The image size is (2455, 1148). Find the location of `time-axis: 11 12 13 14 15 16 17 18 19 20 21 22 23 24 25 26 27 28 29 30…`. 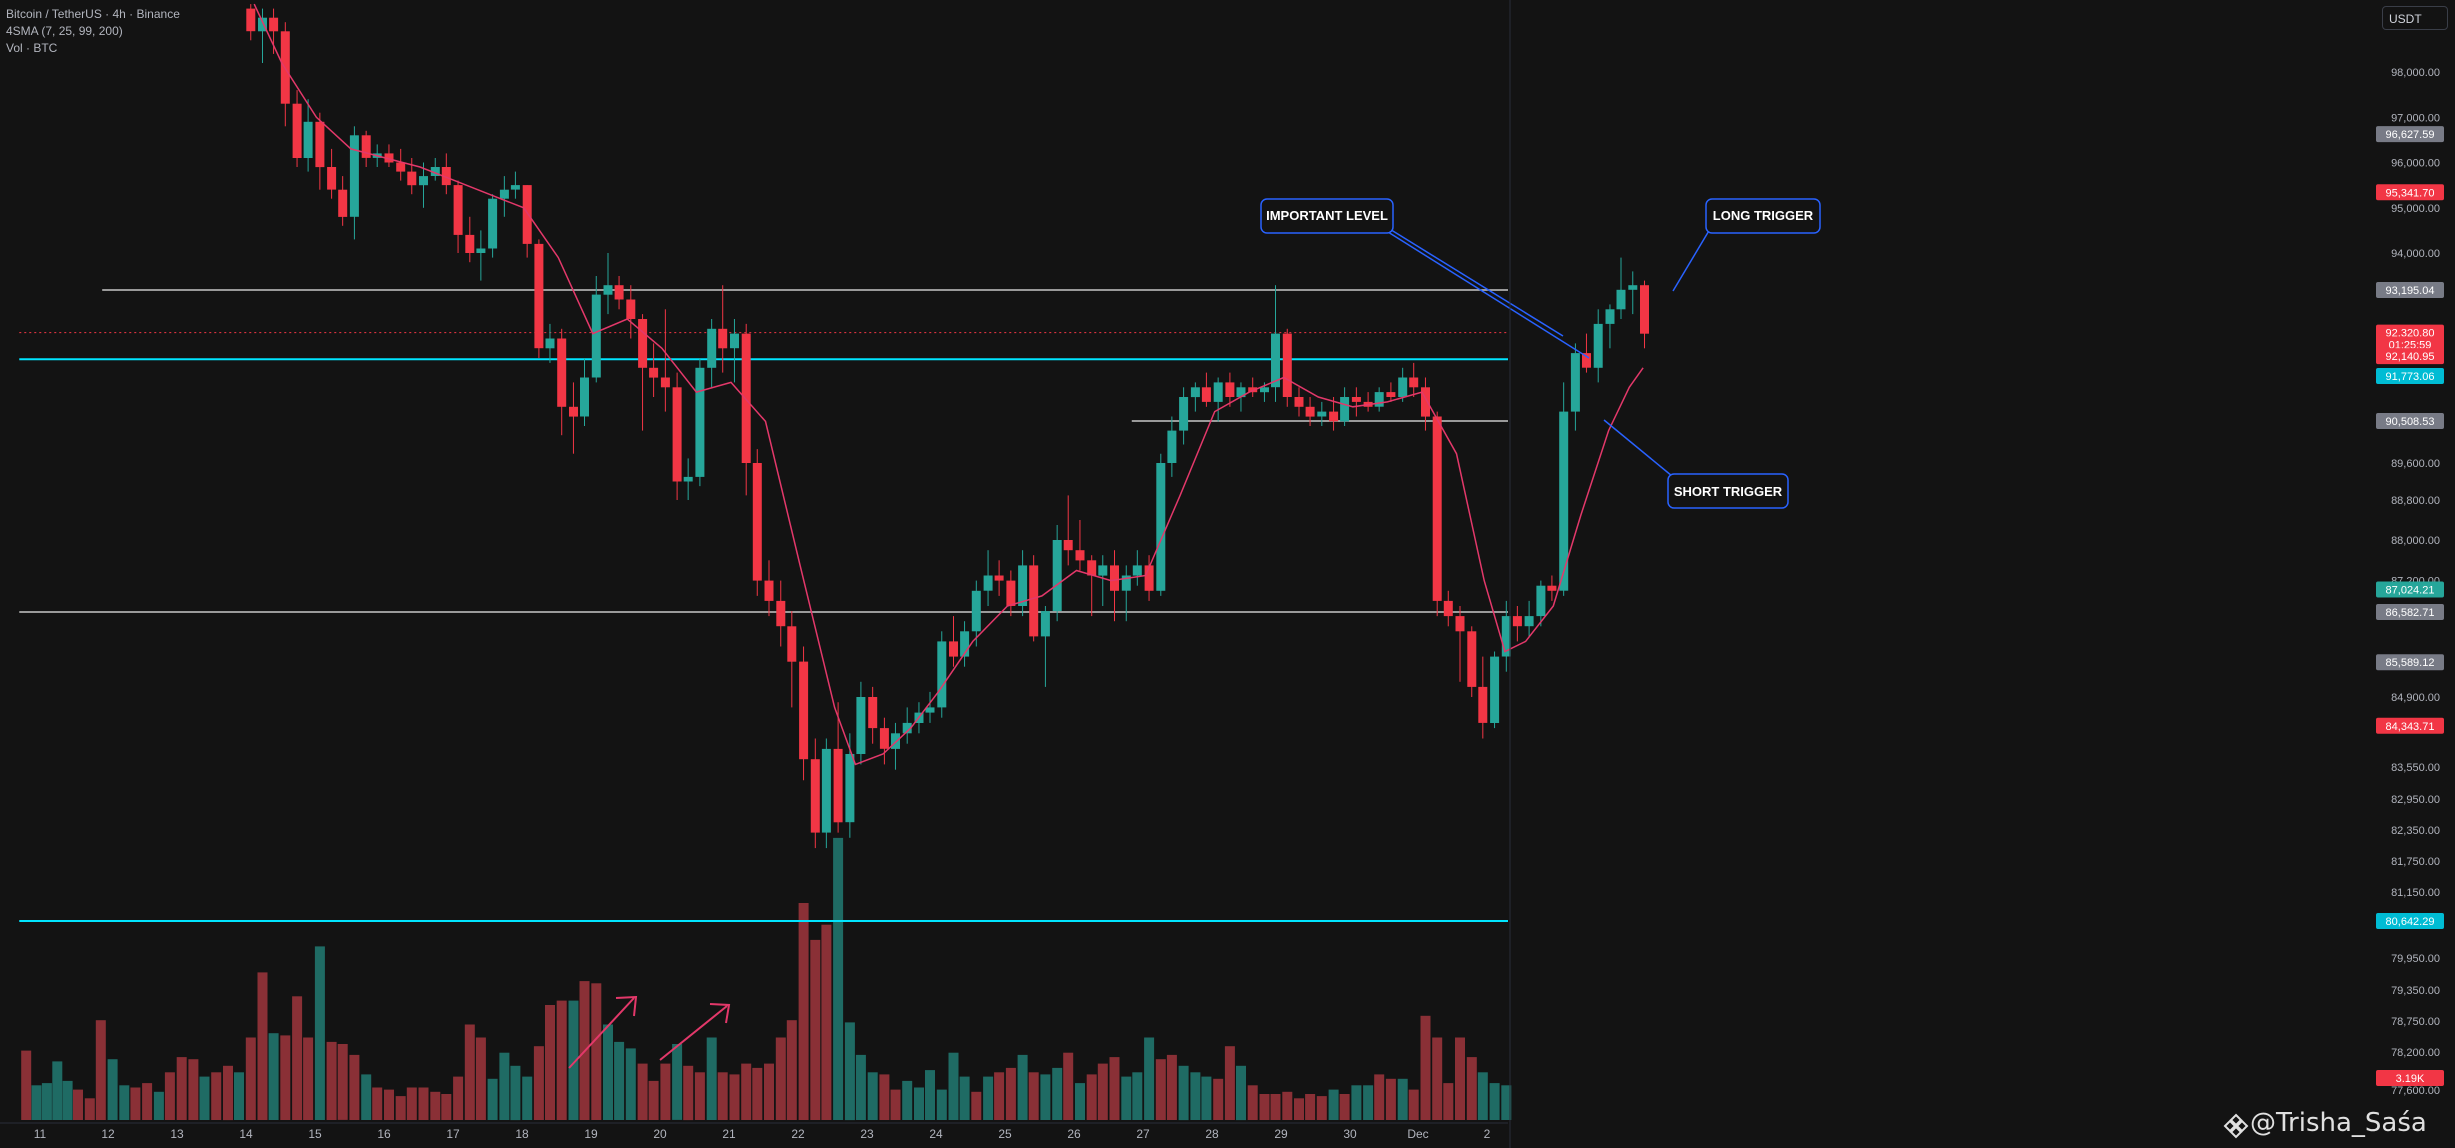

time-axis: 11 12 13 14 15 16 17 18 19 20 21 22 23 24 25 26 27 28 29 30… is located at coordinates (754, 1131).